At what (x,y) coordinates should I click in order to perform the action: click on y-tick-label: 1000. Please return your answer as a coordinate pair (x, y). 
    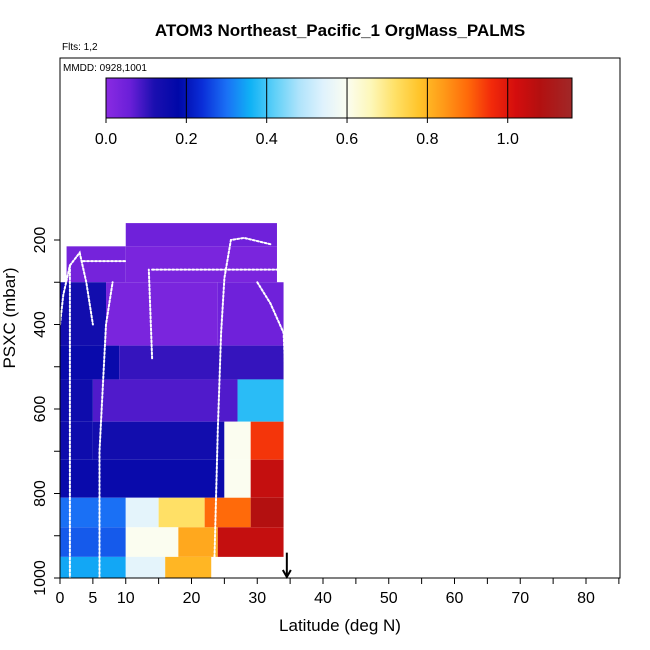
    Looking at the image, I should click on (40, 578).